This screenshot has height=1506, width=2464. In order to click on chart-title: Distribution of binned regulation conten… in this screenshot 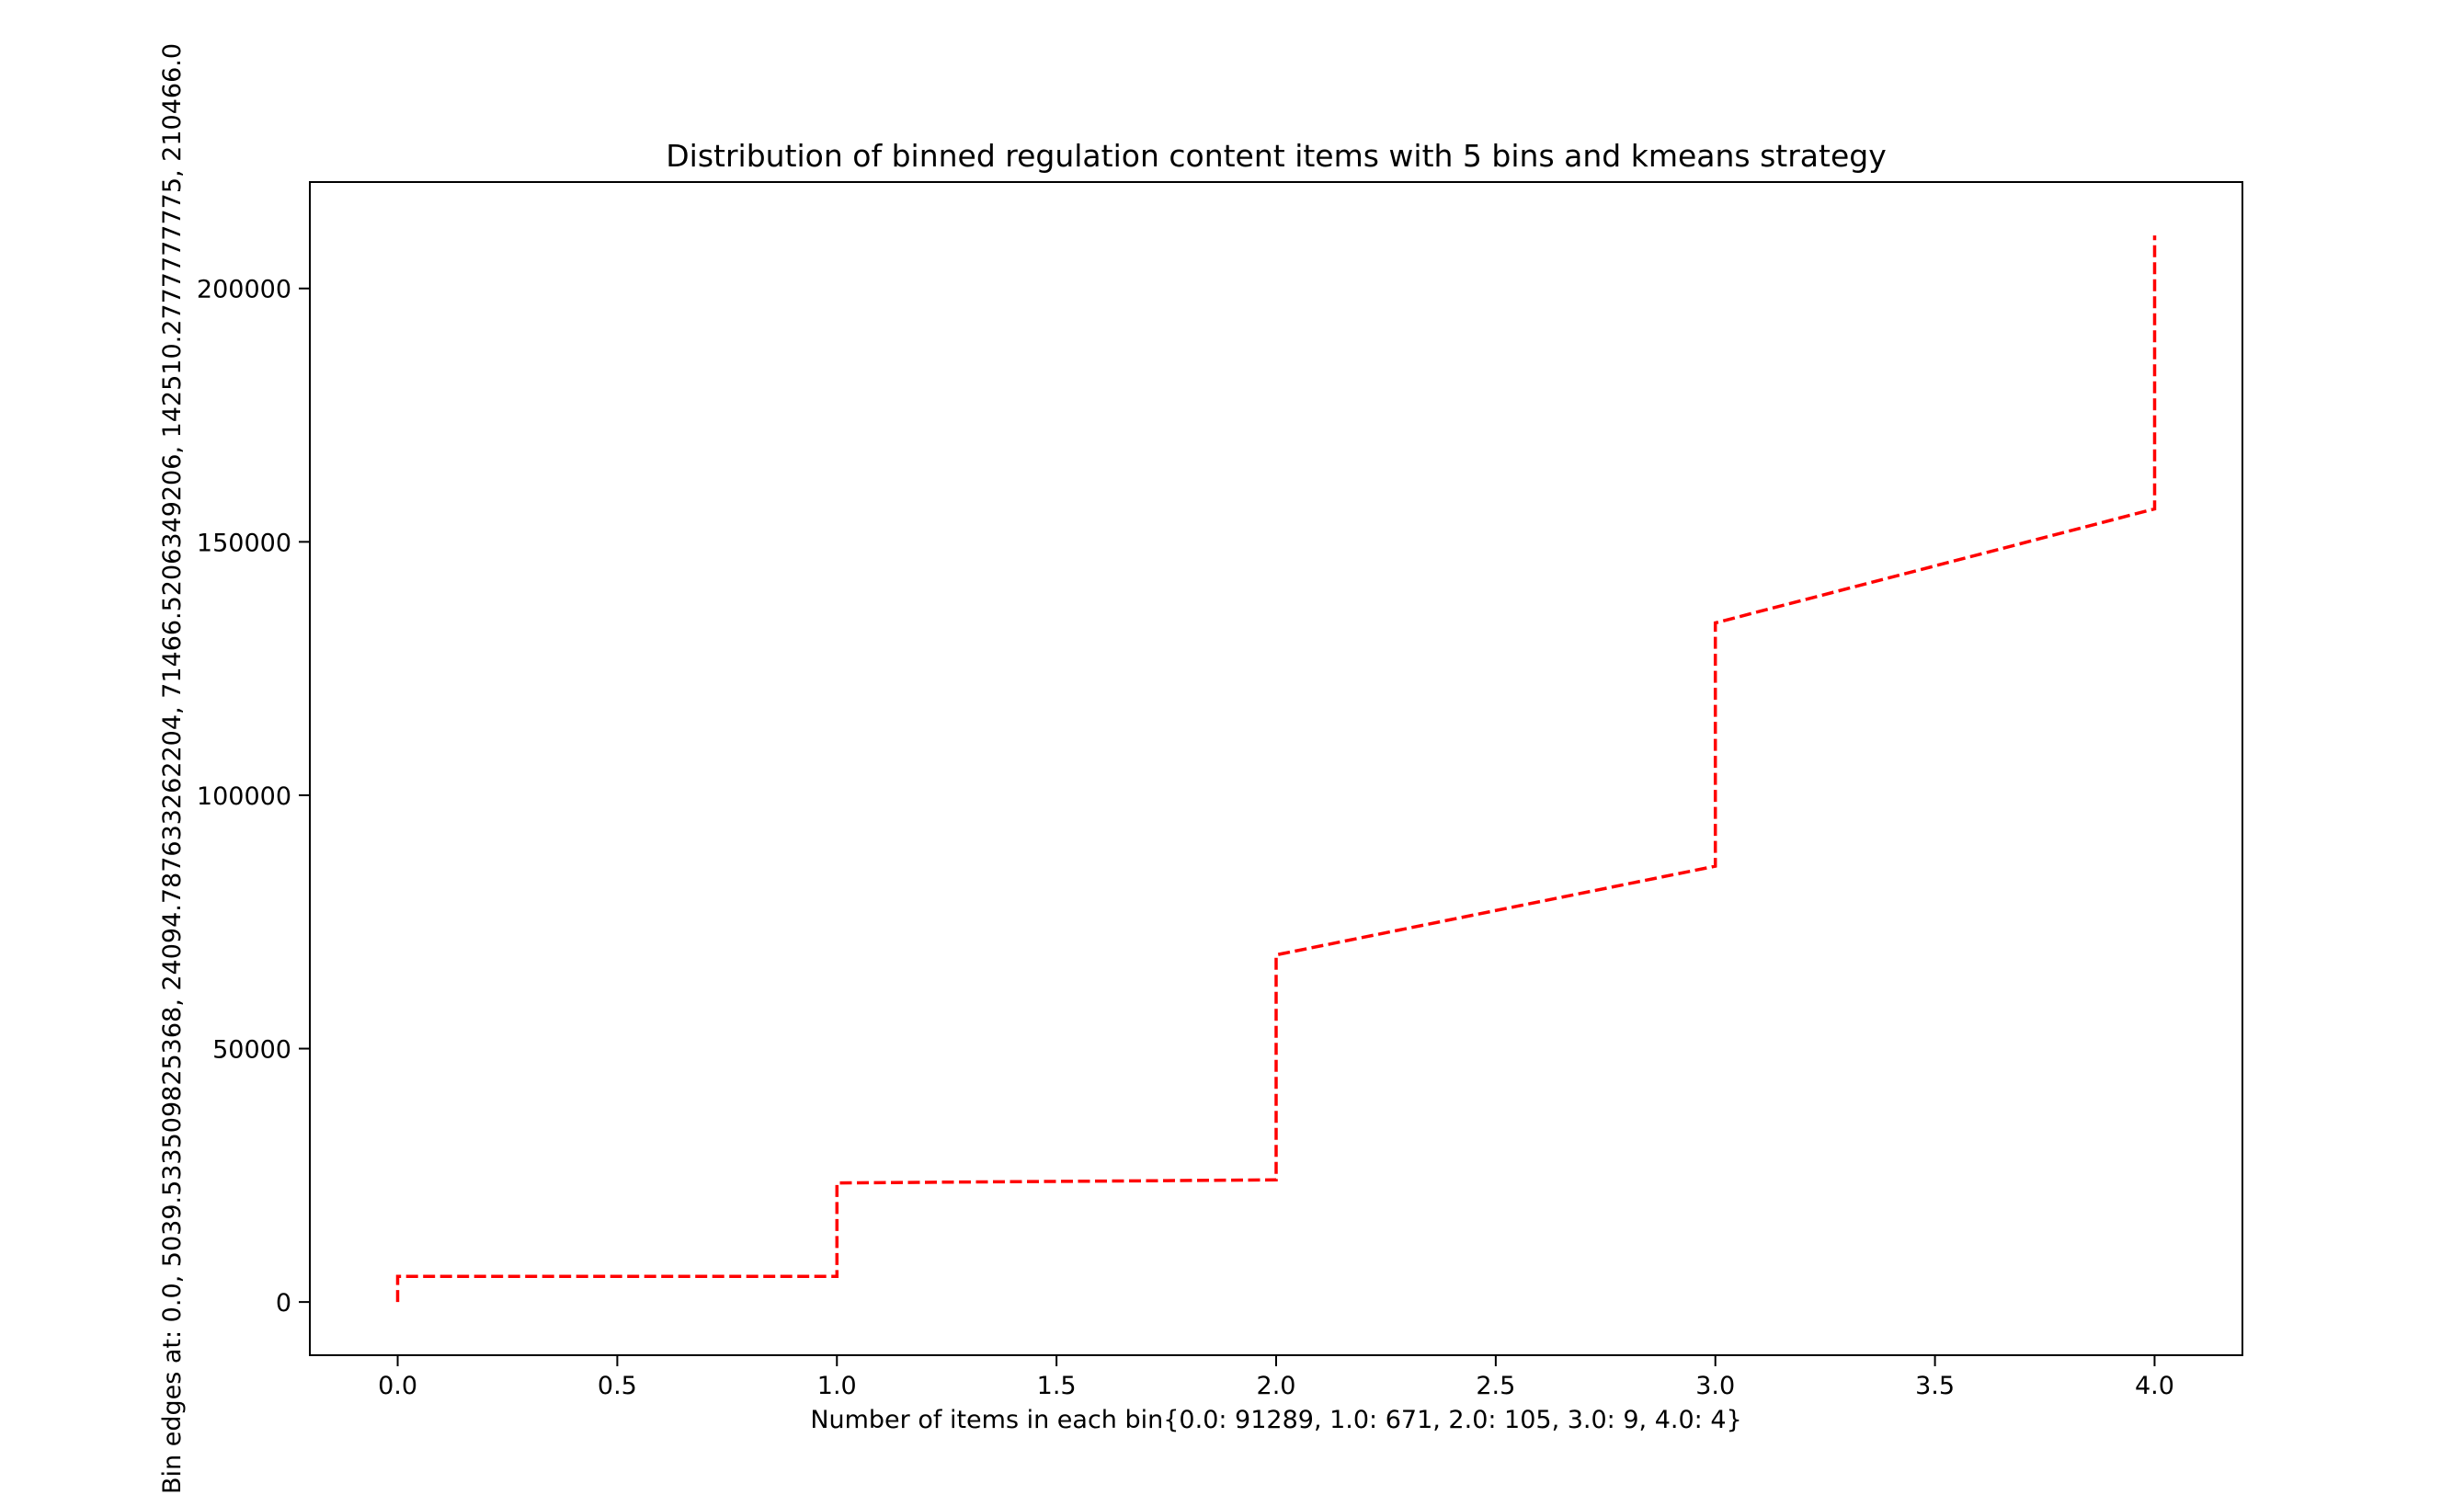, I will do `click(1276, 156)`.